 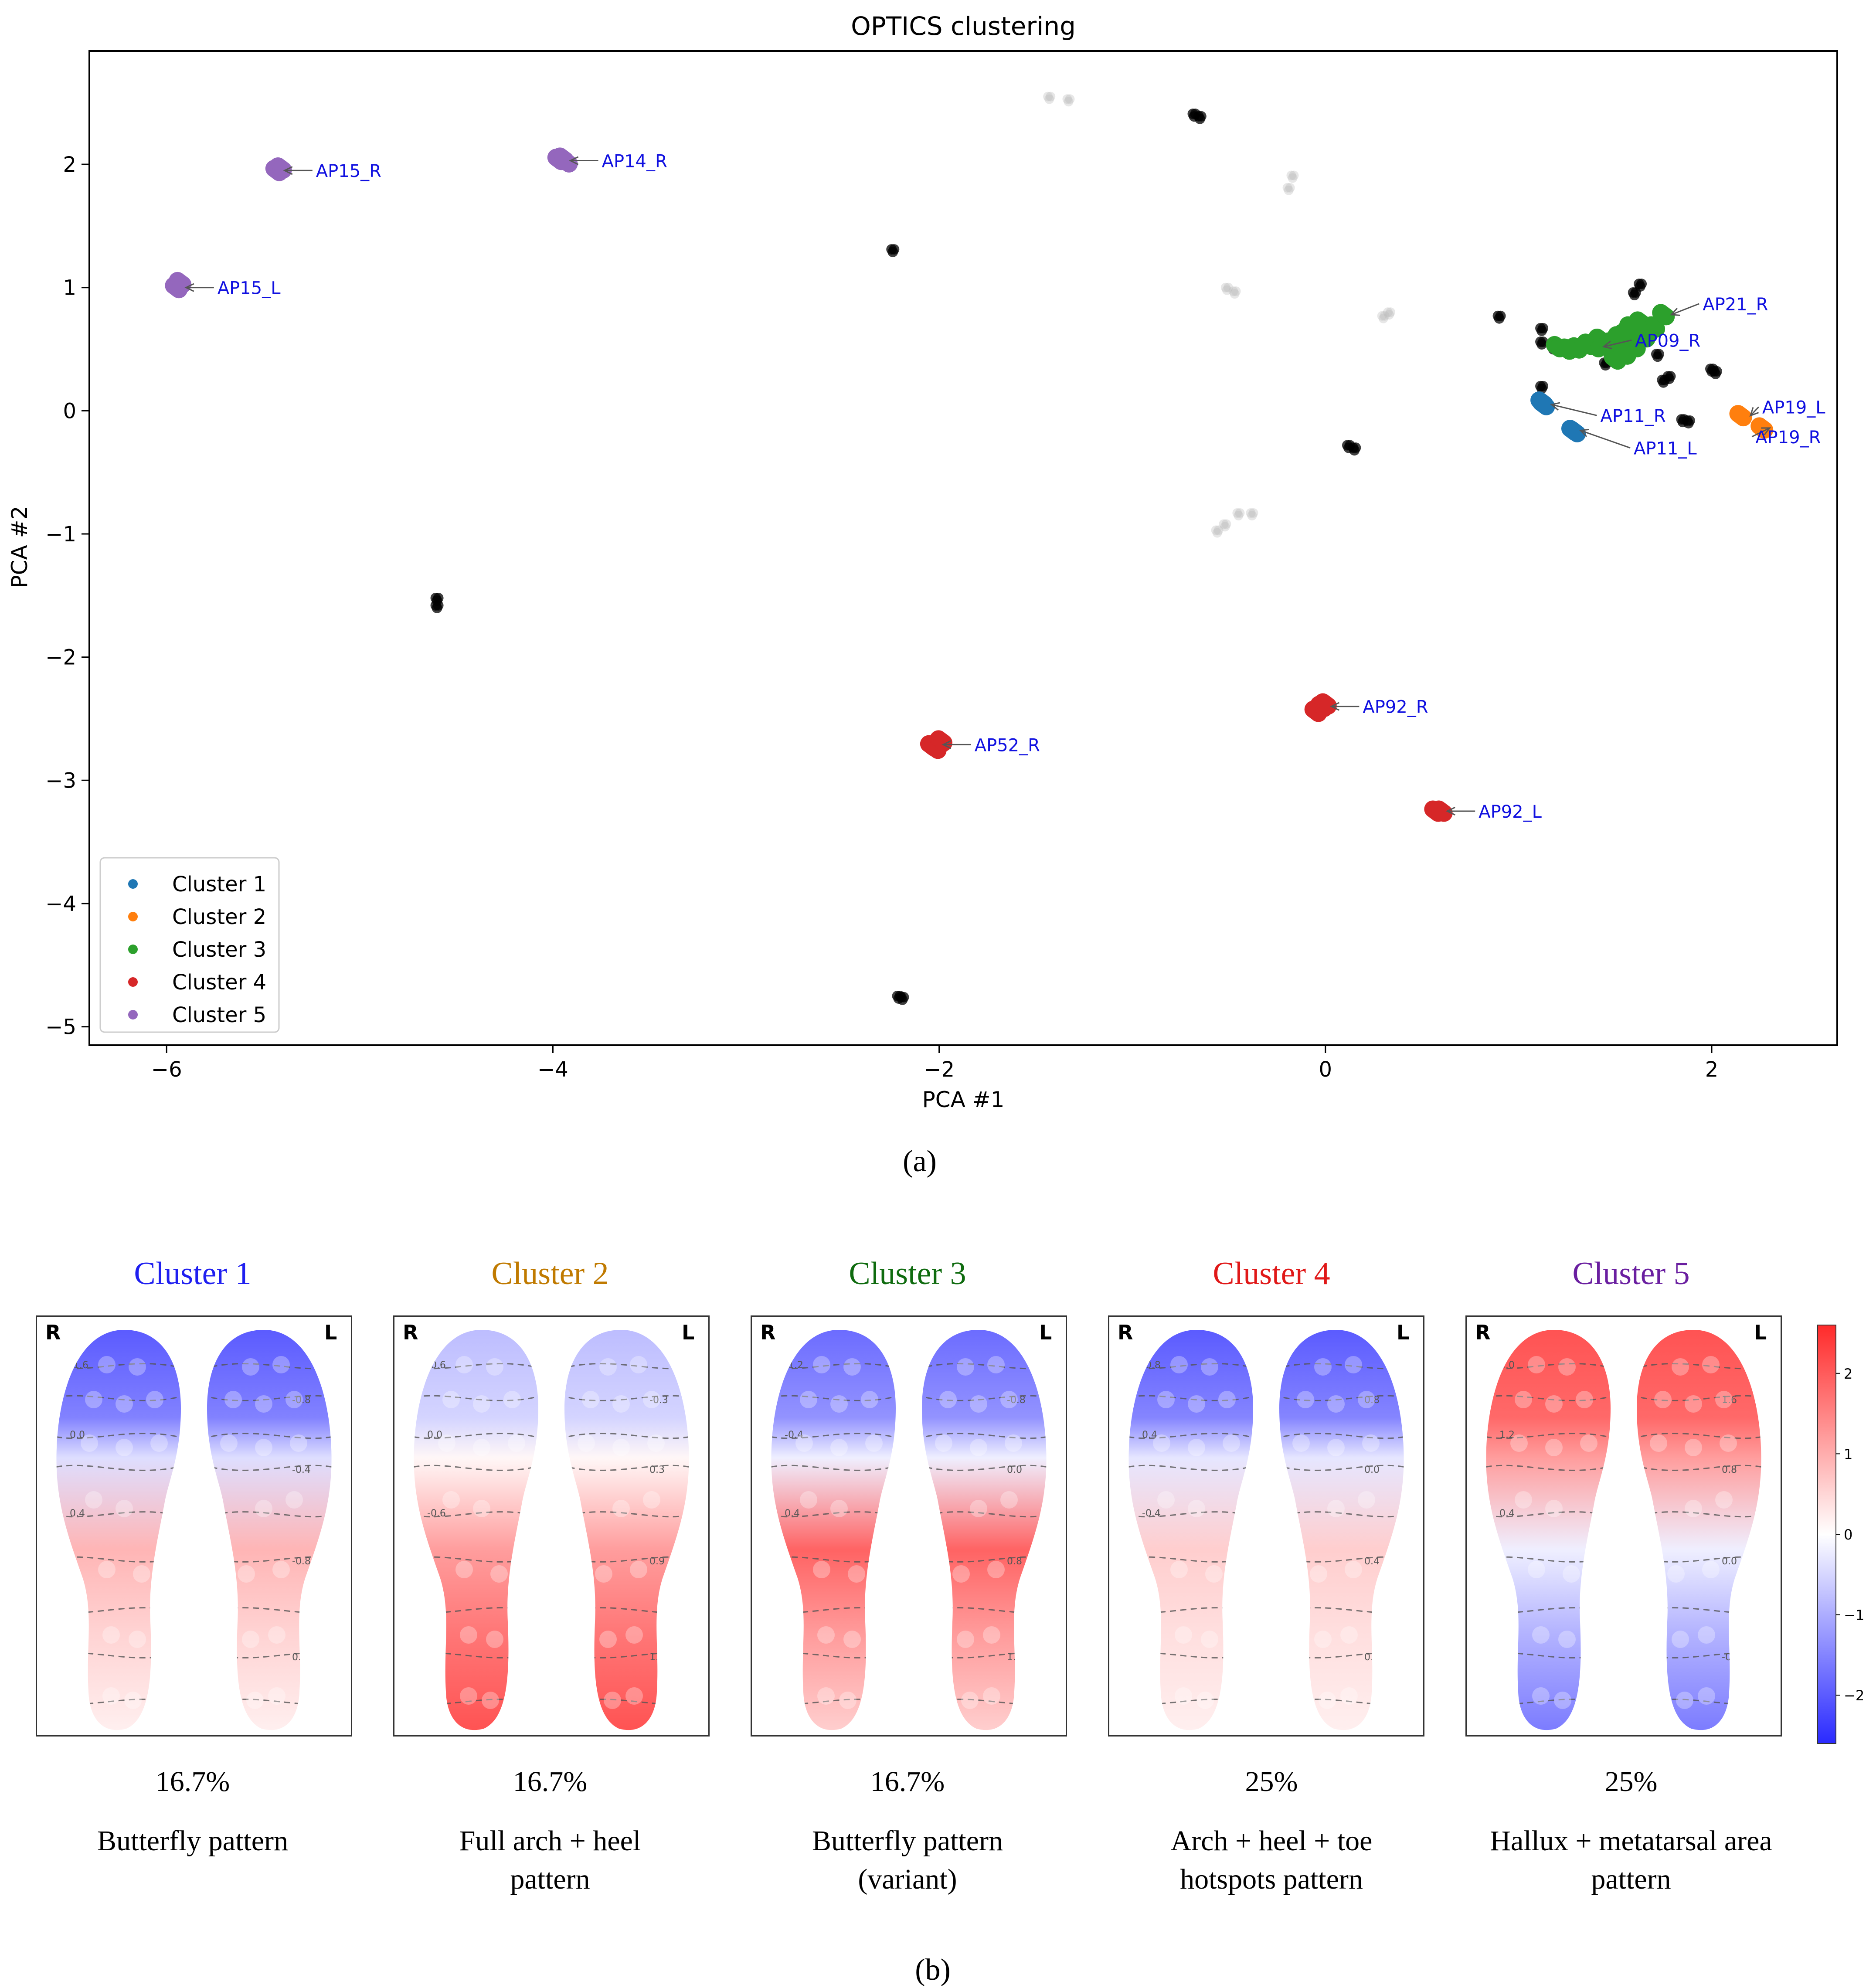 I want to click on cluster-description-line1: Butterfly pattern, so click(x=907, y=1841).